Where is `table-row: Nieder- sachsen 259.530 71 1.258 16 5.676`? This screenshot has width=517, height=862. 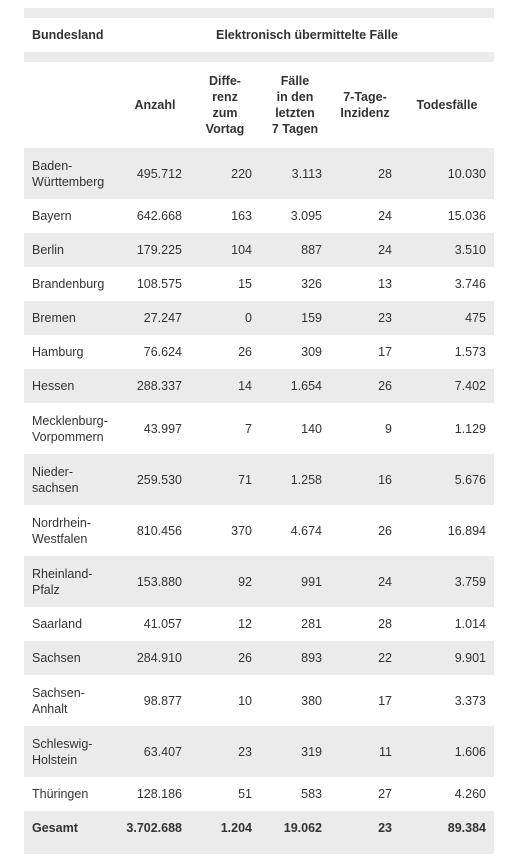 table-row: Nieder- sachsen 259.530 71 1.258 16 5.676 is located at coordinates (259, 479).